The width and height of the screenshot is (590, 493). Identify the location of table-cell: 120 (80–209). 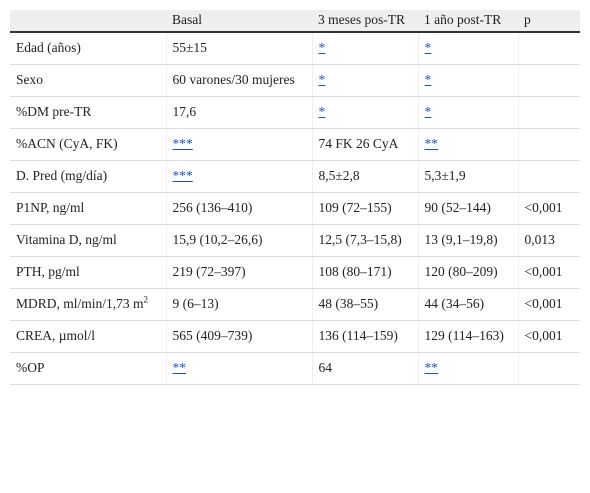
(468, 272).